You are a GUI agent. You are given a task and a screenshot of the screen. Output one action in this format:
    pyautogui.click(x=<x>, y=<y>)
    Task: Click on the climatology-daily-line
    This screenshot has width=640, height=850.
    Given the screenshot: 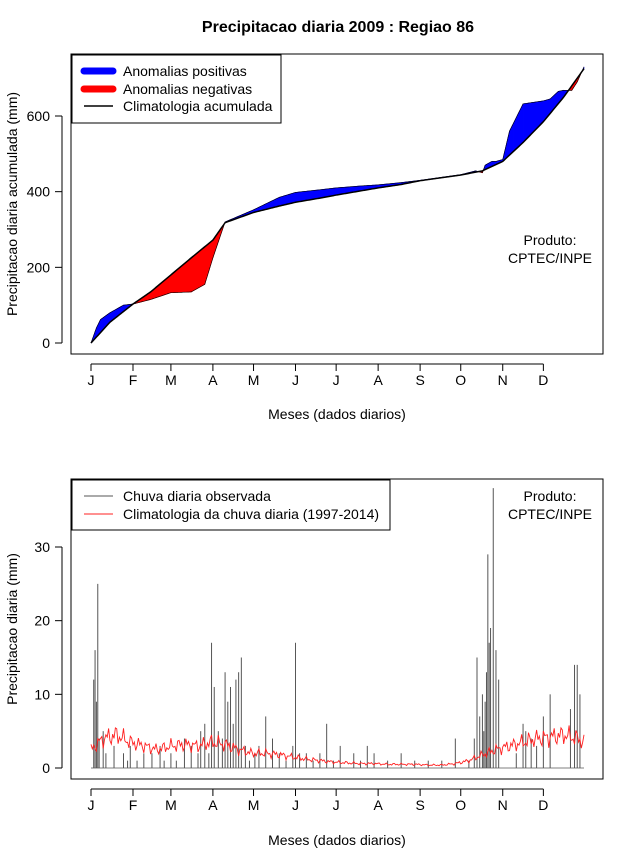 What is the action you would take?
    pyautogui.click(x=337, y=746)
    